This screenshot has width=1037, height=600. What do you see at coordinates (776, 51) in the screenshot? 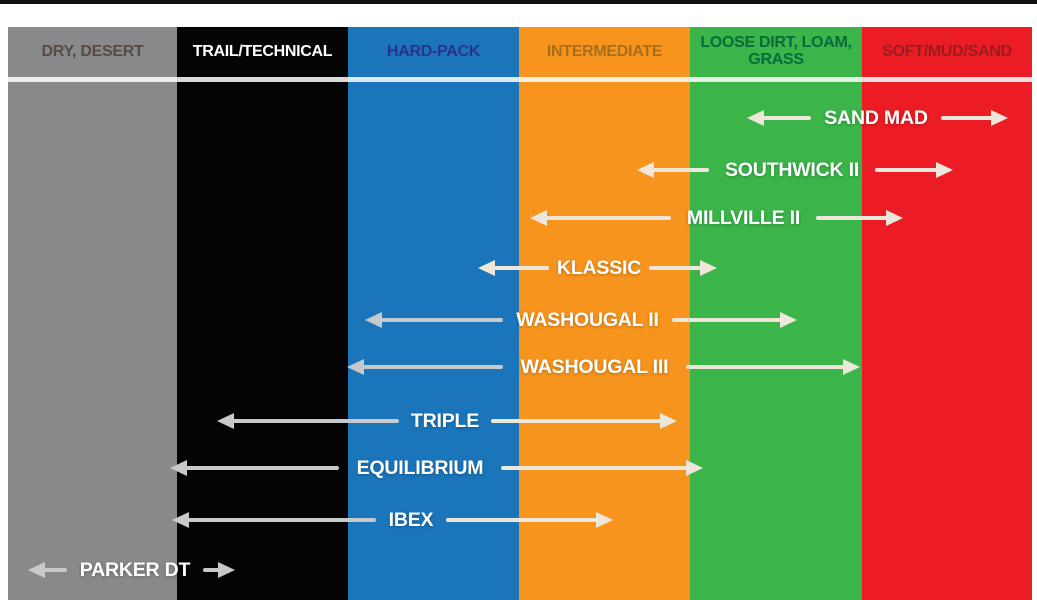
I see `column-header-label: LOOSE DIRT, LOAM, GRASS` at bounding box center [776, 51].